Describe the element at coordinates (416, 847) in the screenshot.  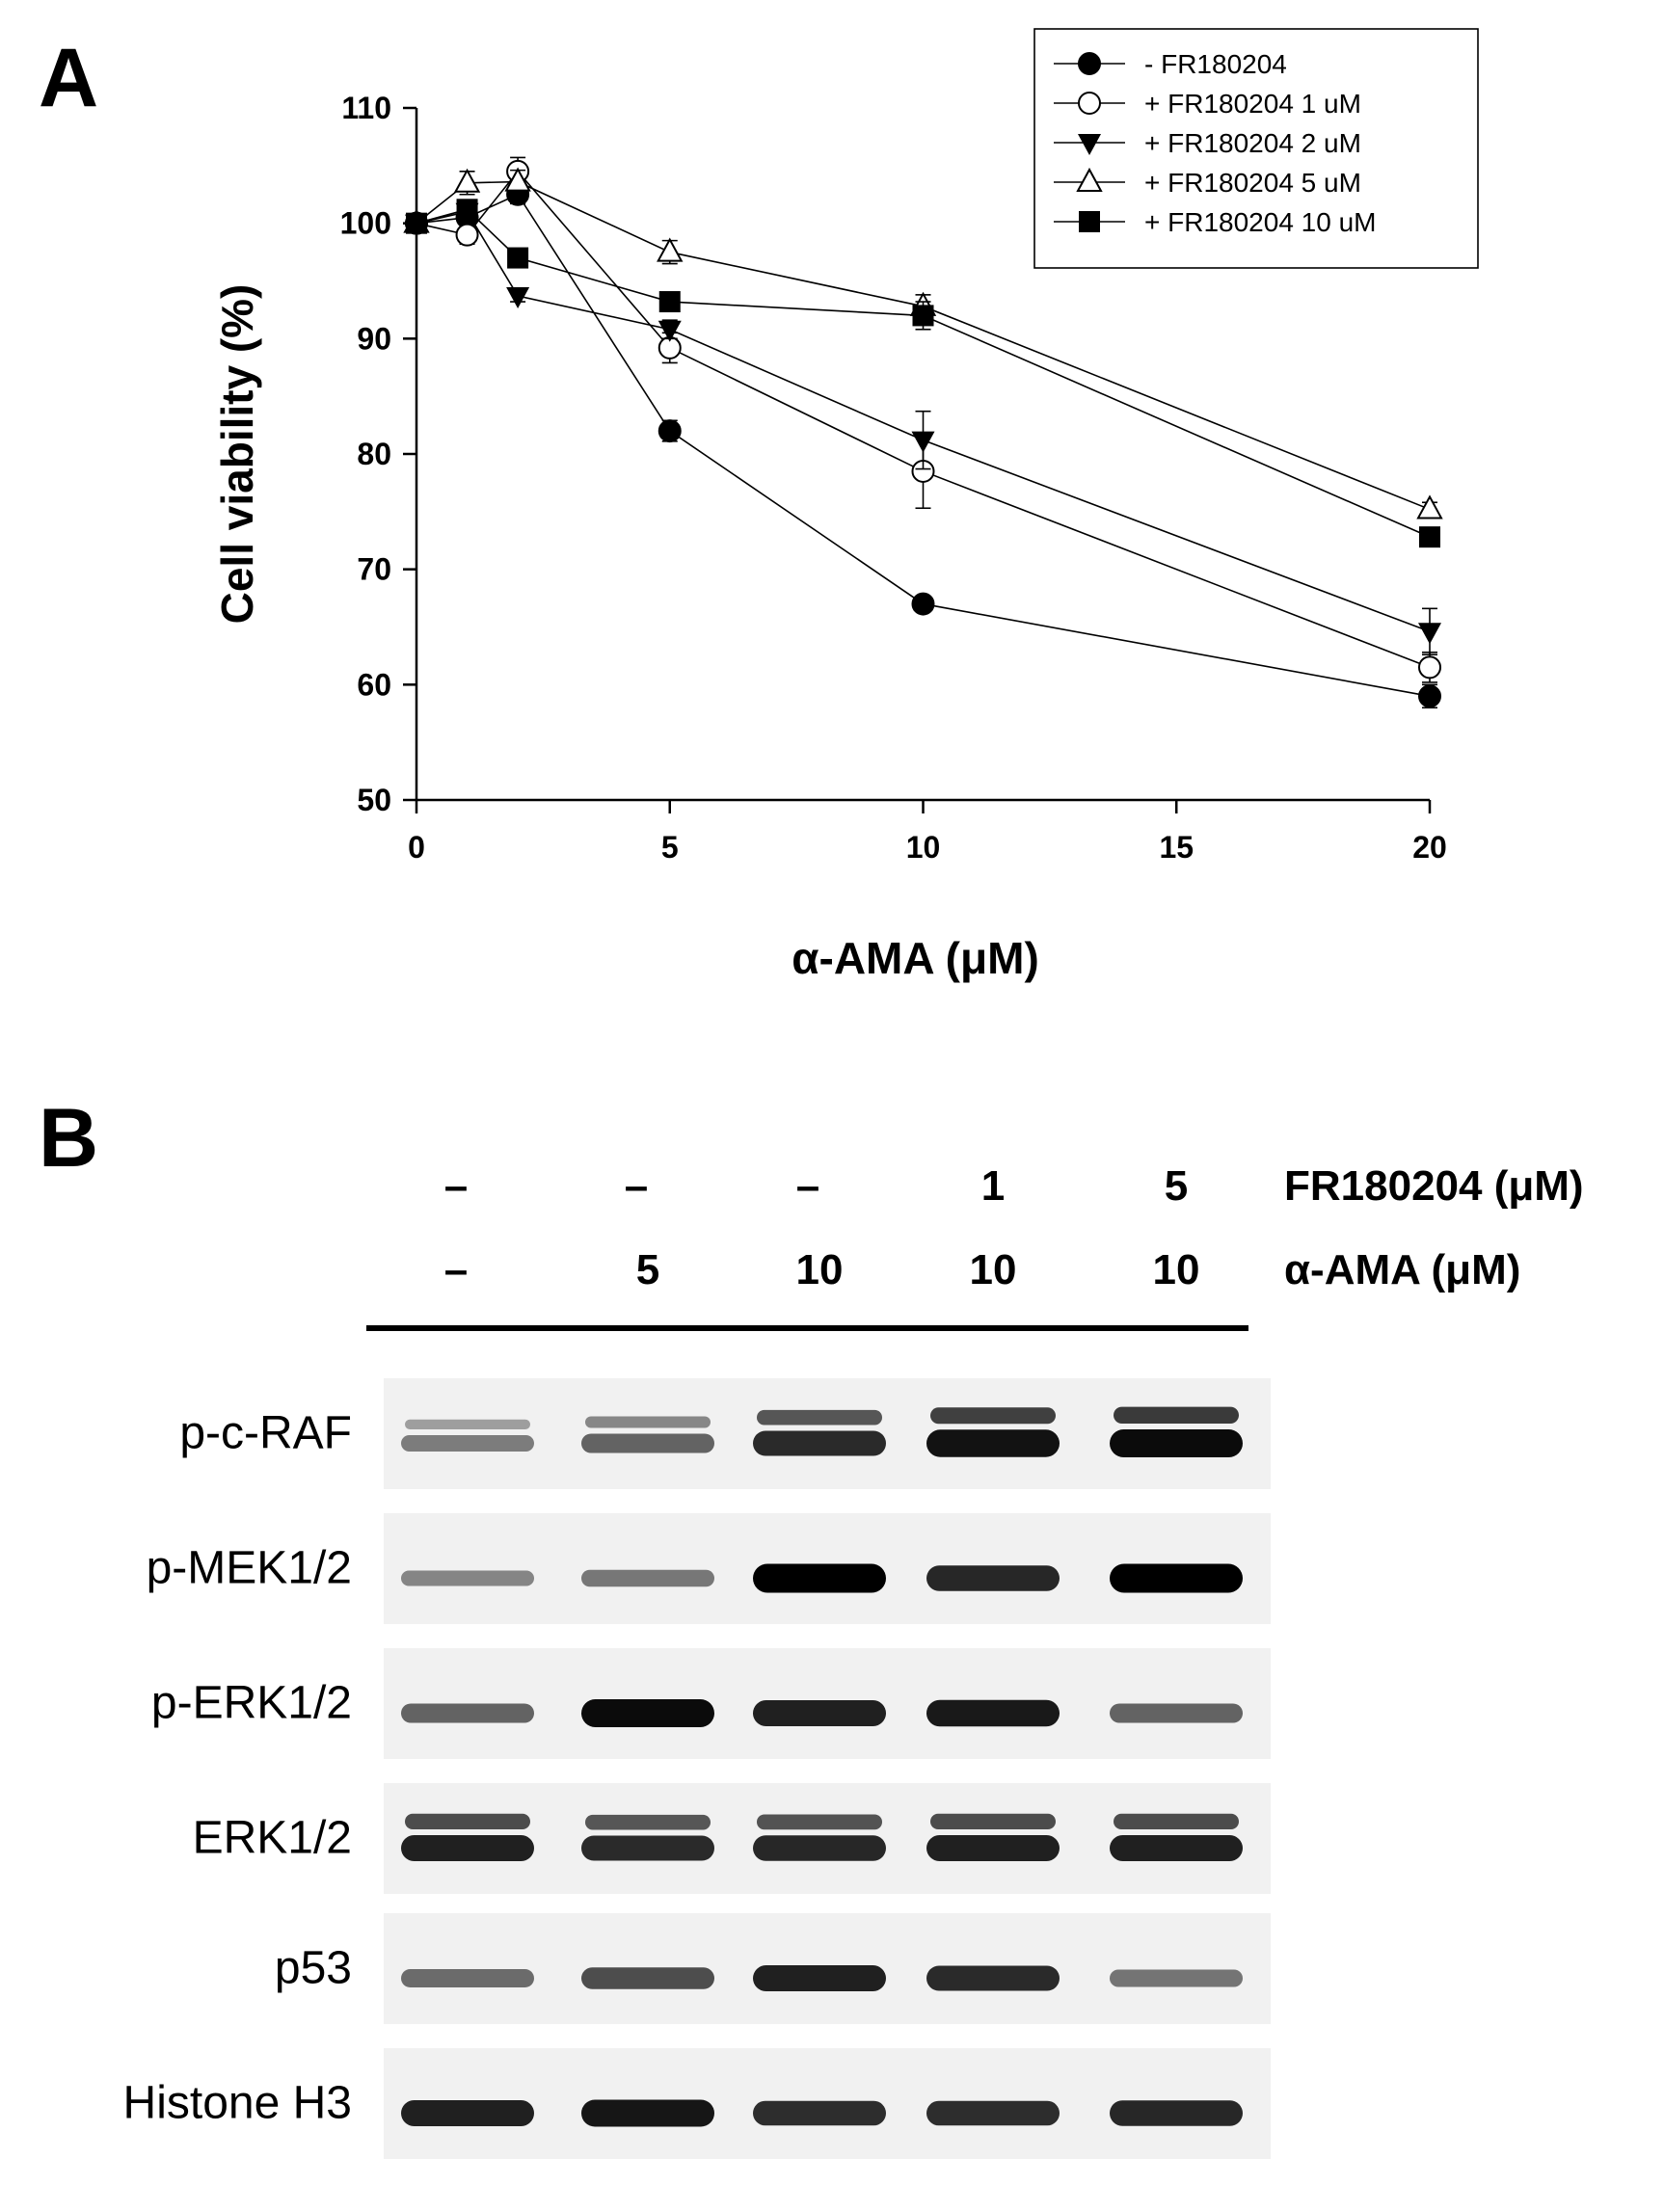
I see `x-tick-label: 0` at that location.